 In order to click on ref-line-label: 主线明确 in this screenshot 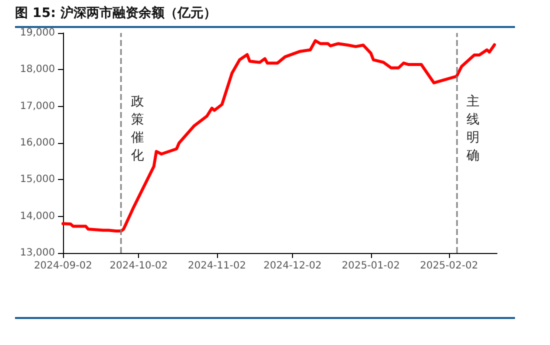, I will do `click(473, 129)`.